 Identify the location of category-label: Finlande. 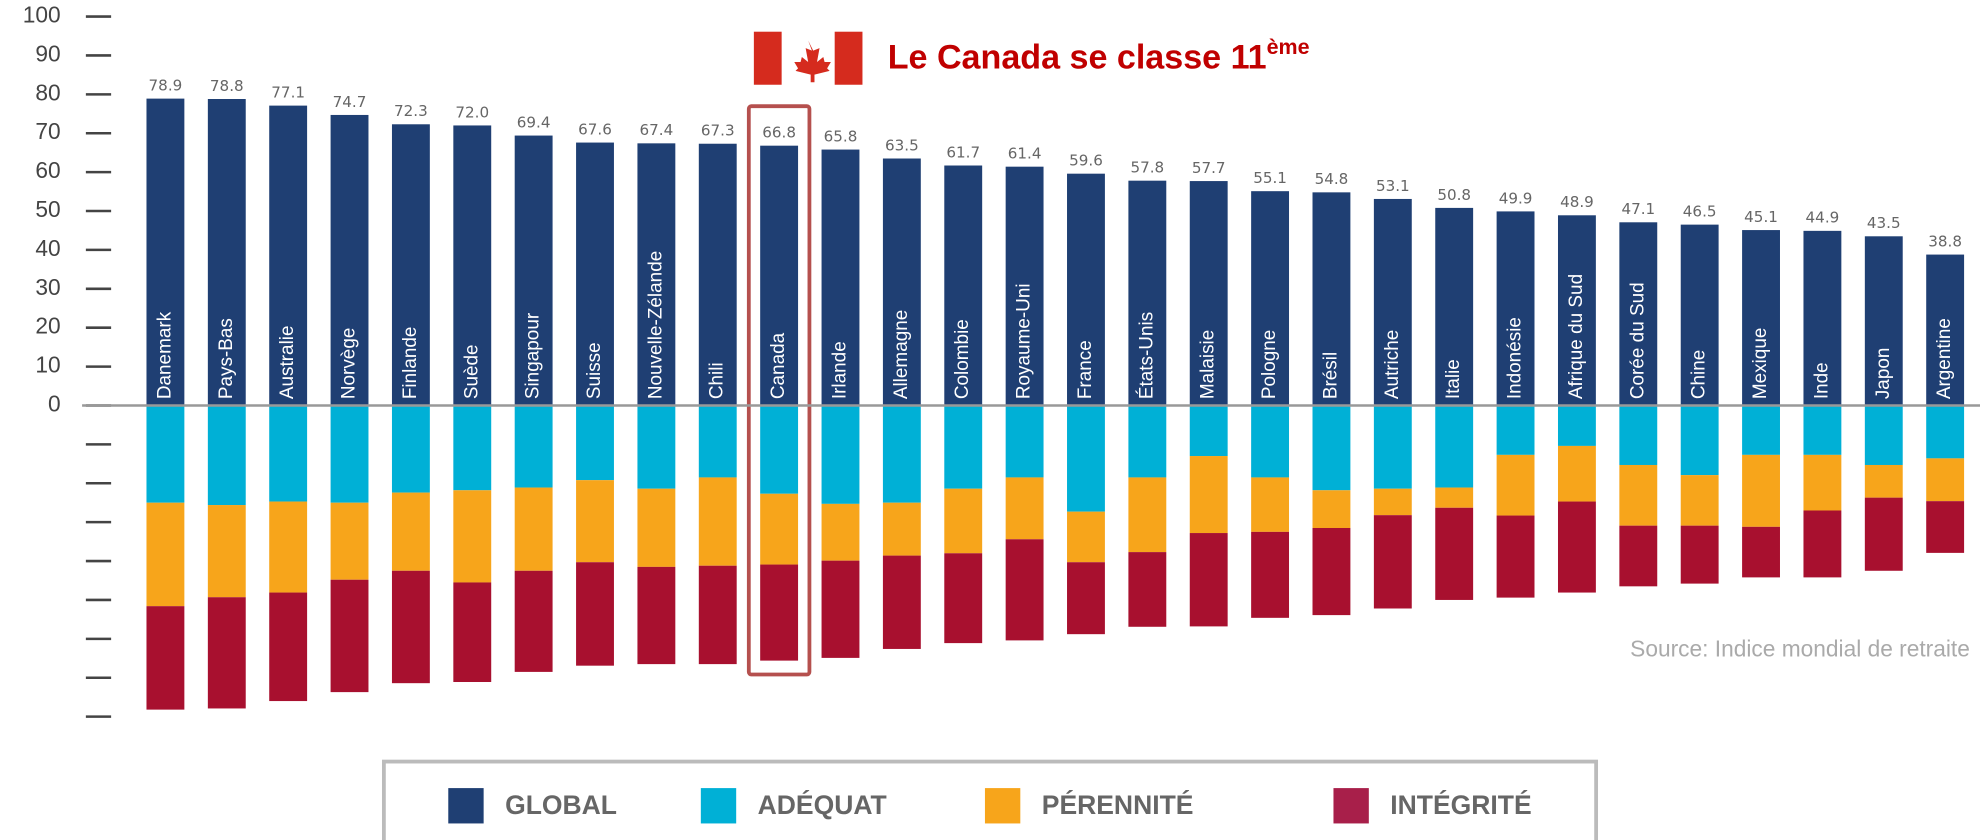
(410, 363).